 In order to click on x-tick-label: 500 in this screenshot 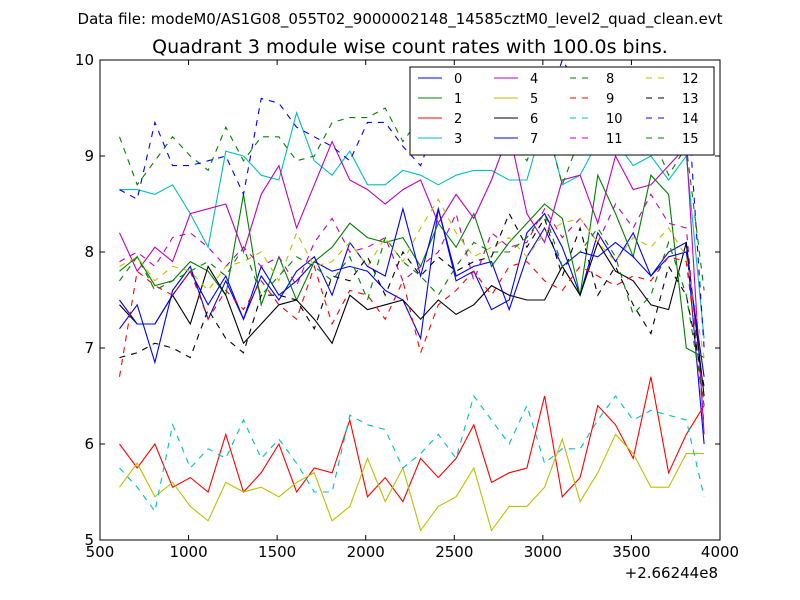, I will do `click(100, 552)`.